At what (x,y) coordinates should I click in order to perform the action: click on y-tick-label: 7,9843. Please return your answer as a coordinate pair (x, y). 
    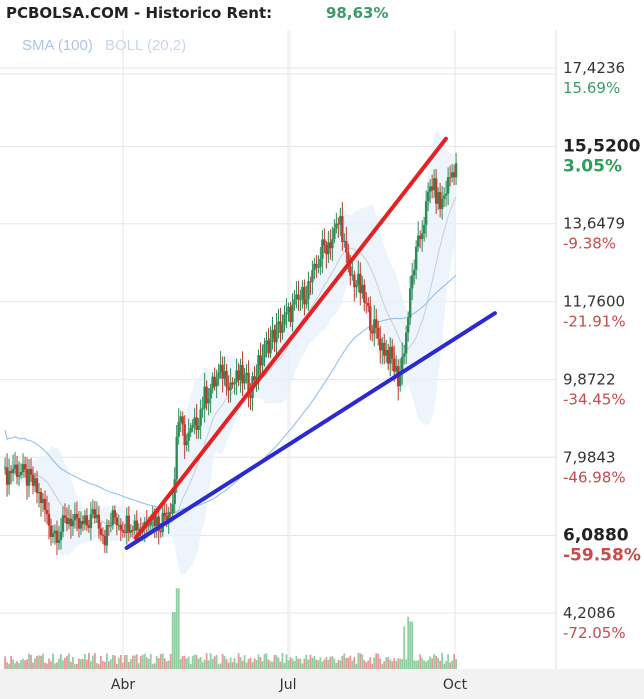
    Looking at the image, I should click on (589, 457).